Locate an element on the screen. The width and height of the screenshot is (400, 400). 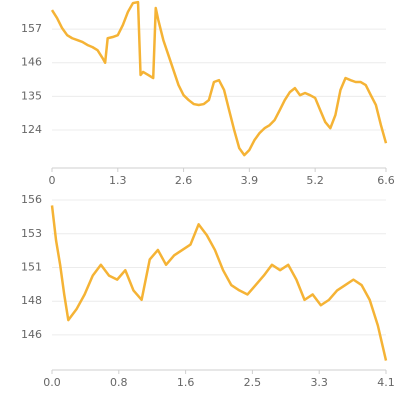
x-tick-label: 2.5 is located at coordinates (253, 382).